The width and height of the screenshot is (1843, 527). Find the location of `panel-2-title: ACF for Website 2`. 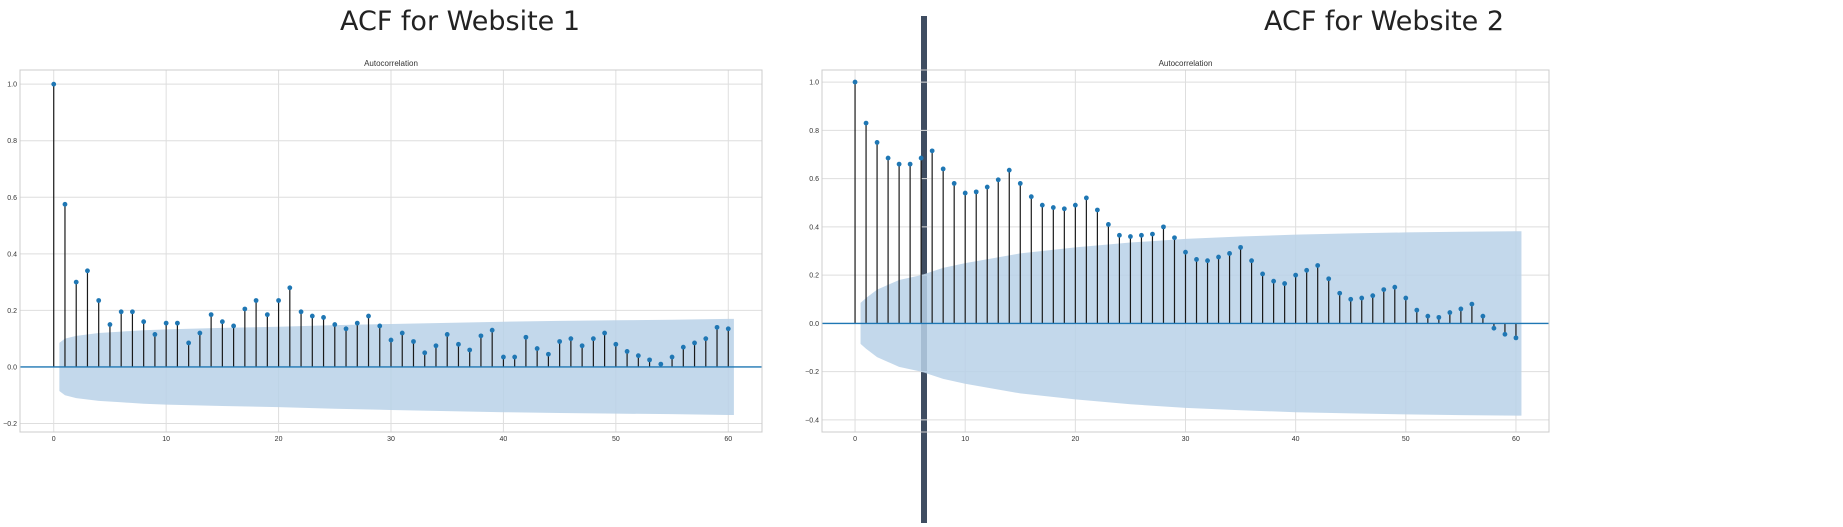

panel-2-title: ACF for Website 2 is located at coordinates (1384, 21).